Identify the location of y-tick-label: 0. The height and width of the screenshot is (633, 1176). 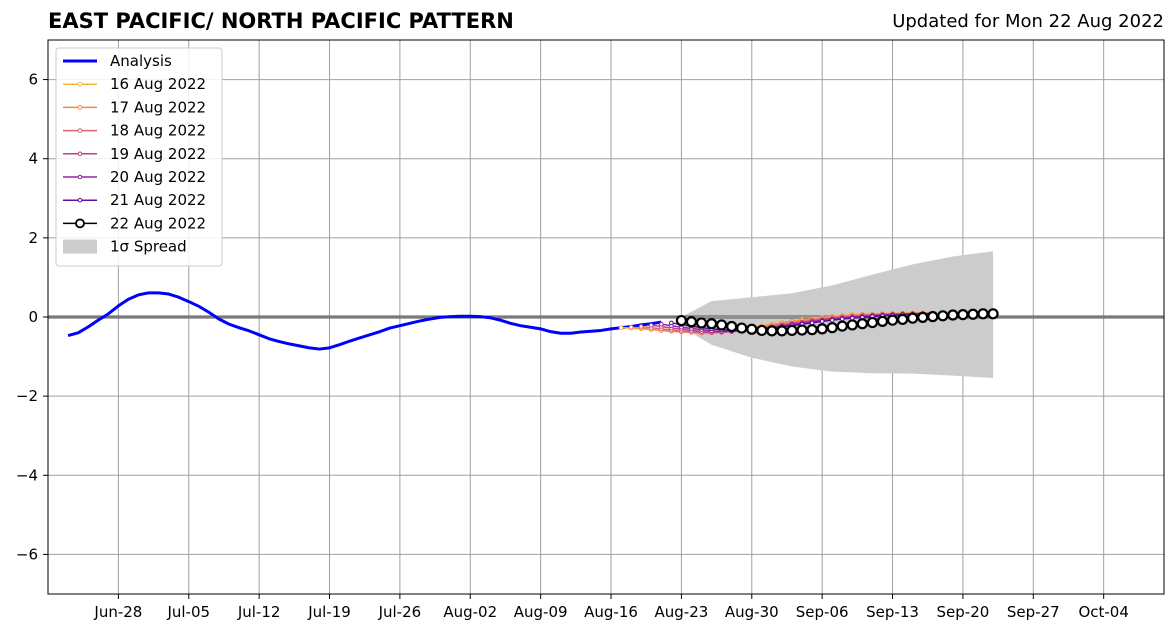
(33, 317).